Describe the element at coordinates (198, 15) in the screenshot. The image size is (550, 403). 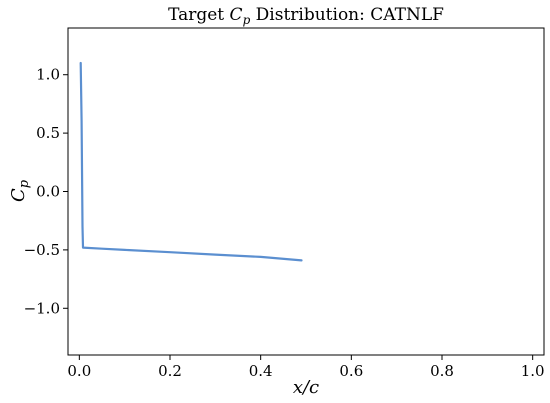
I see `chart-title-prefix: Target` at that location.